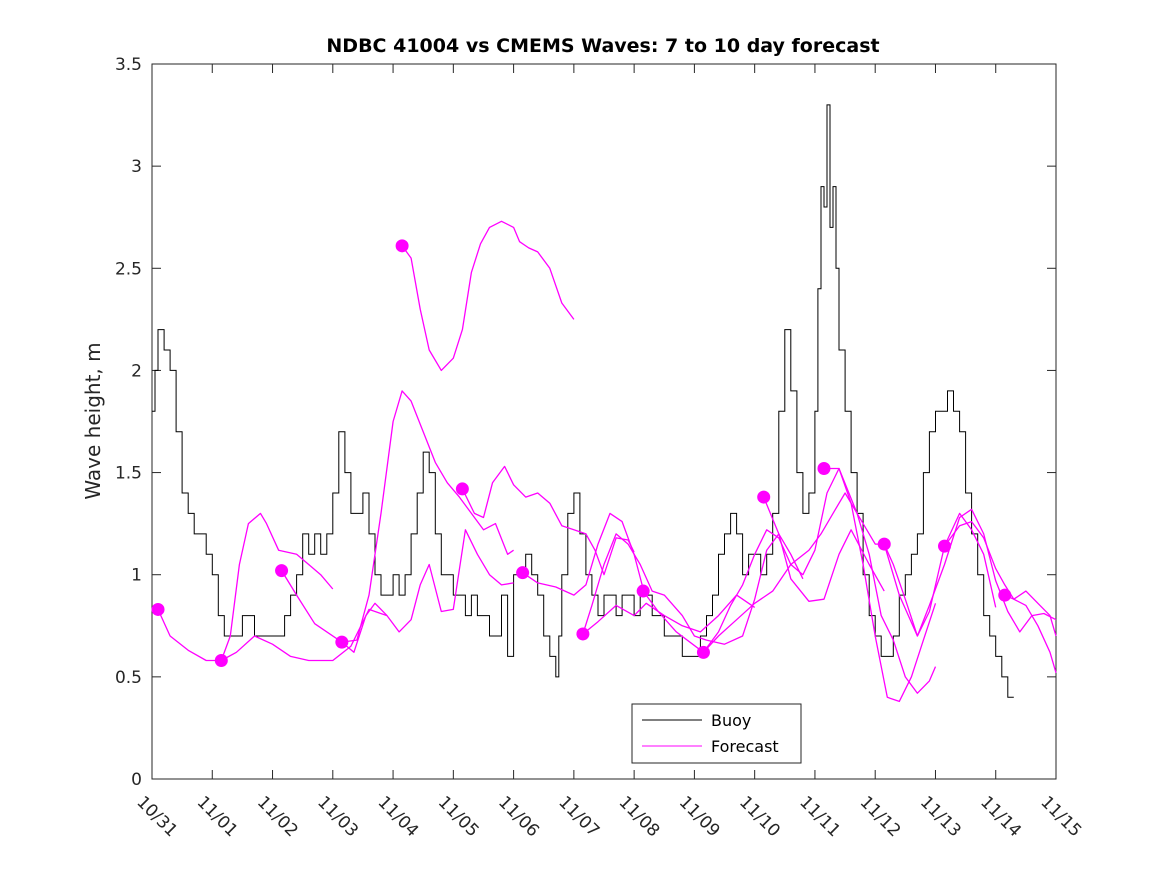 This screenshot has height=875, width=1167. Describe the element at coordinates (578, 816) in the screenshot. I see `x-tick-label: 11/07` at that location.